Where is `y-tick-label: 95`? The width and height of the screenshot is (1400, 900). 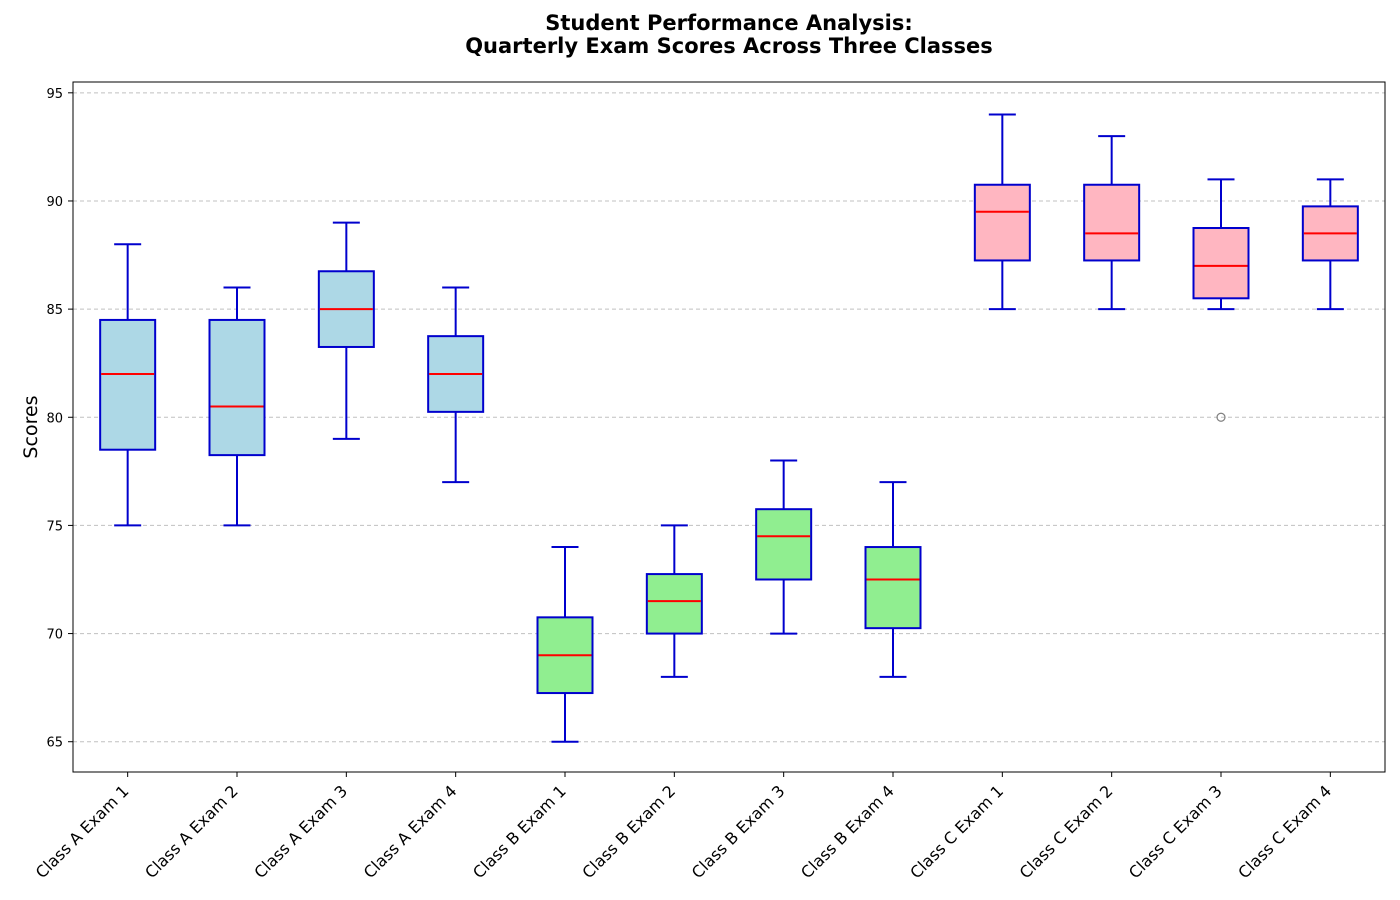
y-tick-label: 95 is located at coordinates (54, 94).